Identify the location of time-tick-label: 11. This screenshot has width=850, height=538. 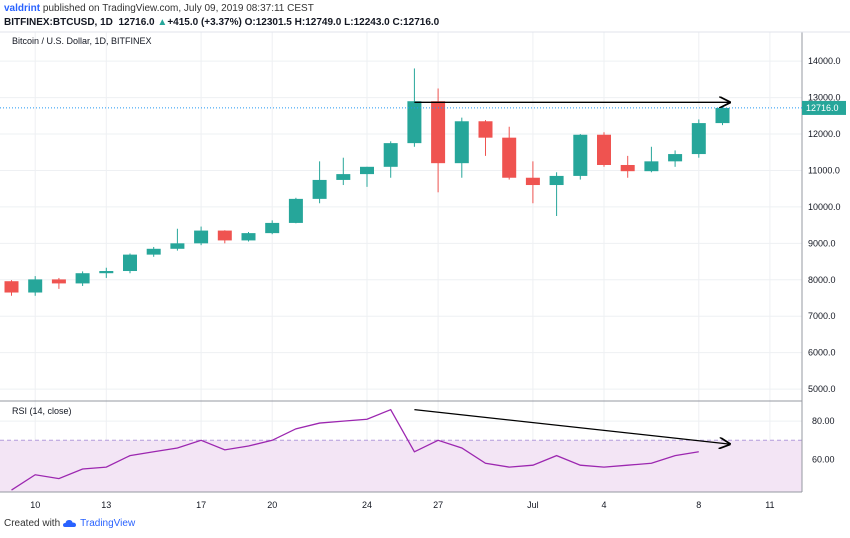
(769, 505).